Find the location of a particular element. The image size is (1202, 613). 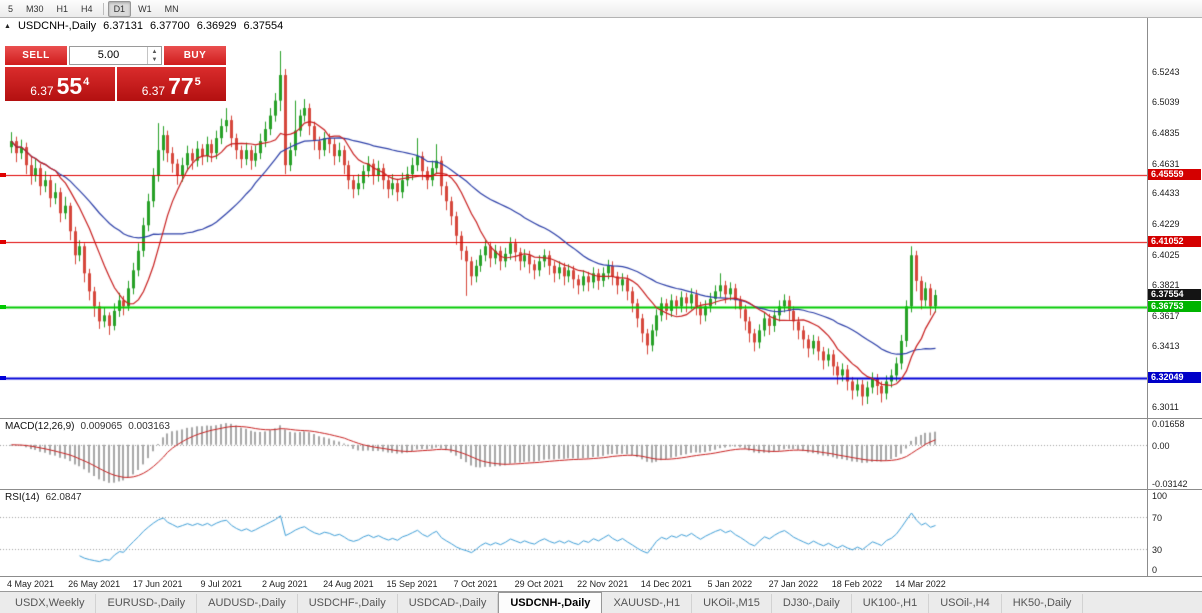

date-label: 7 Oct 2021 is located at coordinates (475, 584).